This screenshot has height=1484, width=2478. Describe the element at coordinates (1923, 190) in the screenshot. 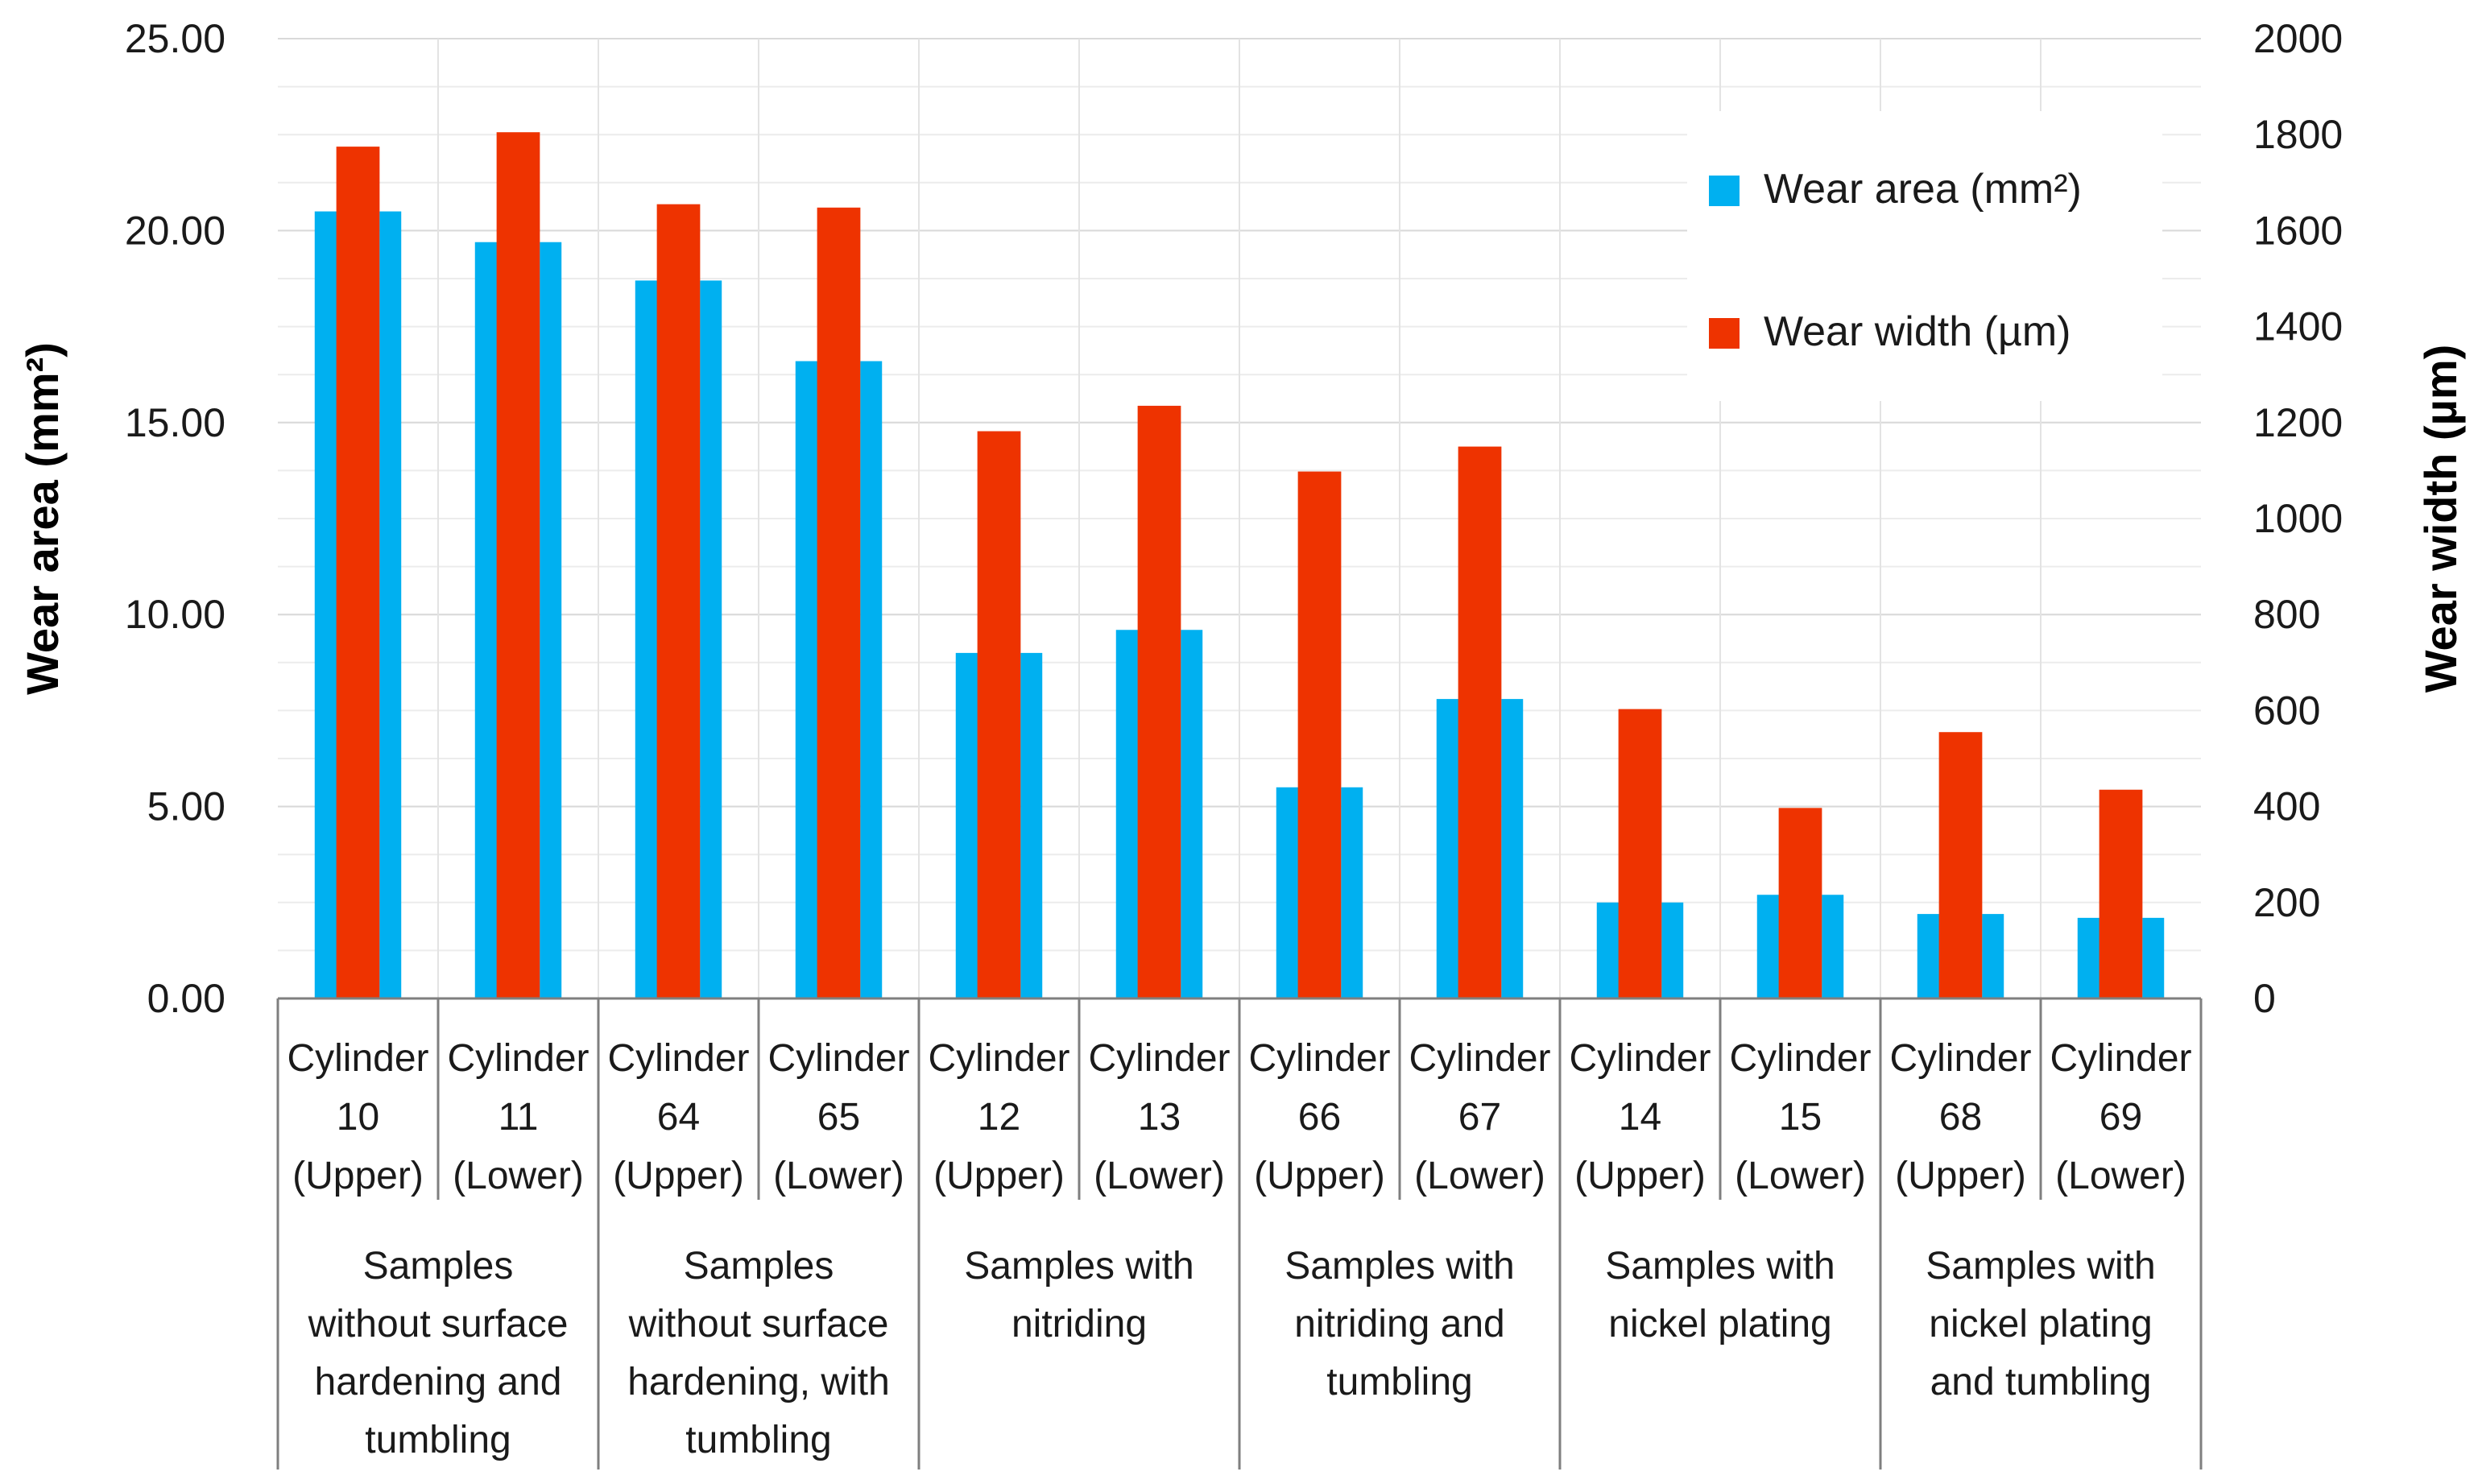

I see `legend-label: Wear area (mm²)` at that location.